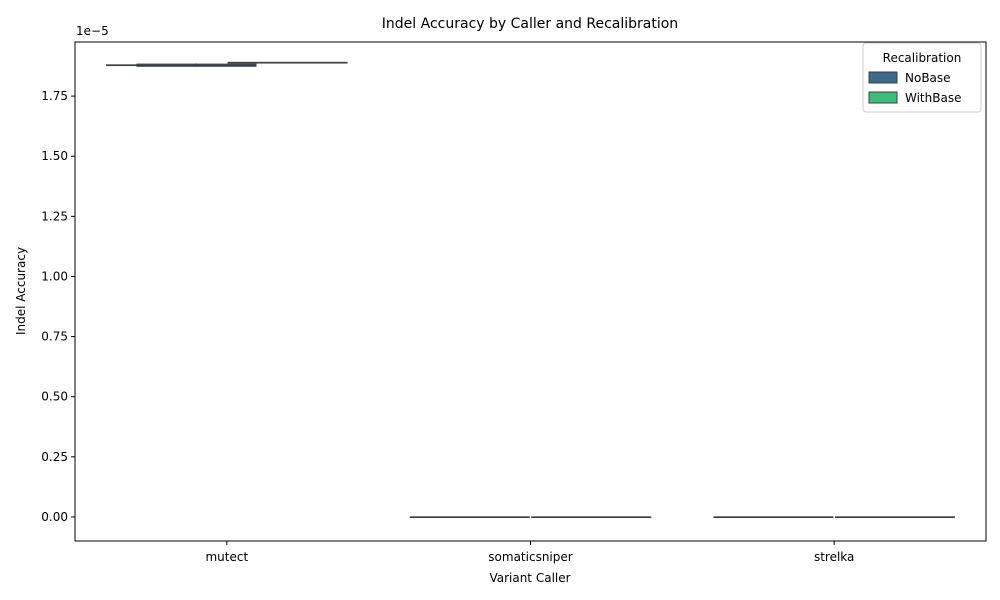 This screenshot has height=600, width=1000. I want to click on legend-label-withbase: WithBase, so click(933, 98).